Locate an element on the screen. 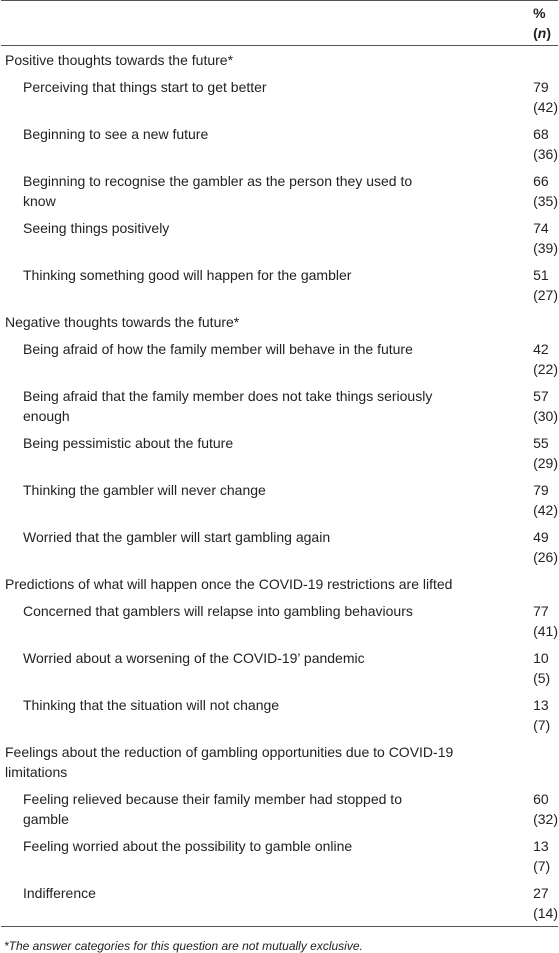  item-label: Indifference is located at coordinates (59, 892).